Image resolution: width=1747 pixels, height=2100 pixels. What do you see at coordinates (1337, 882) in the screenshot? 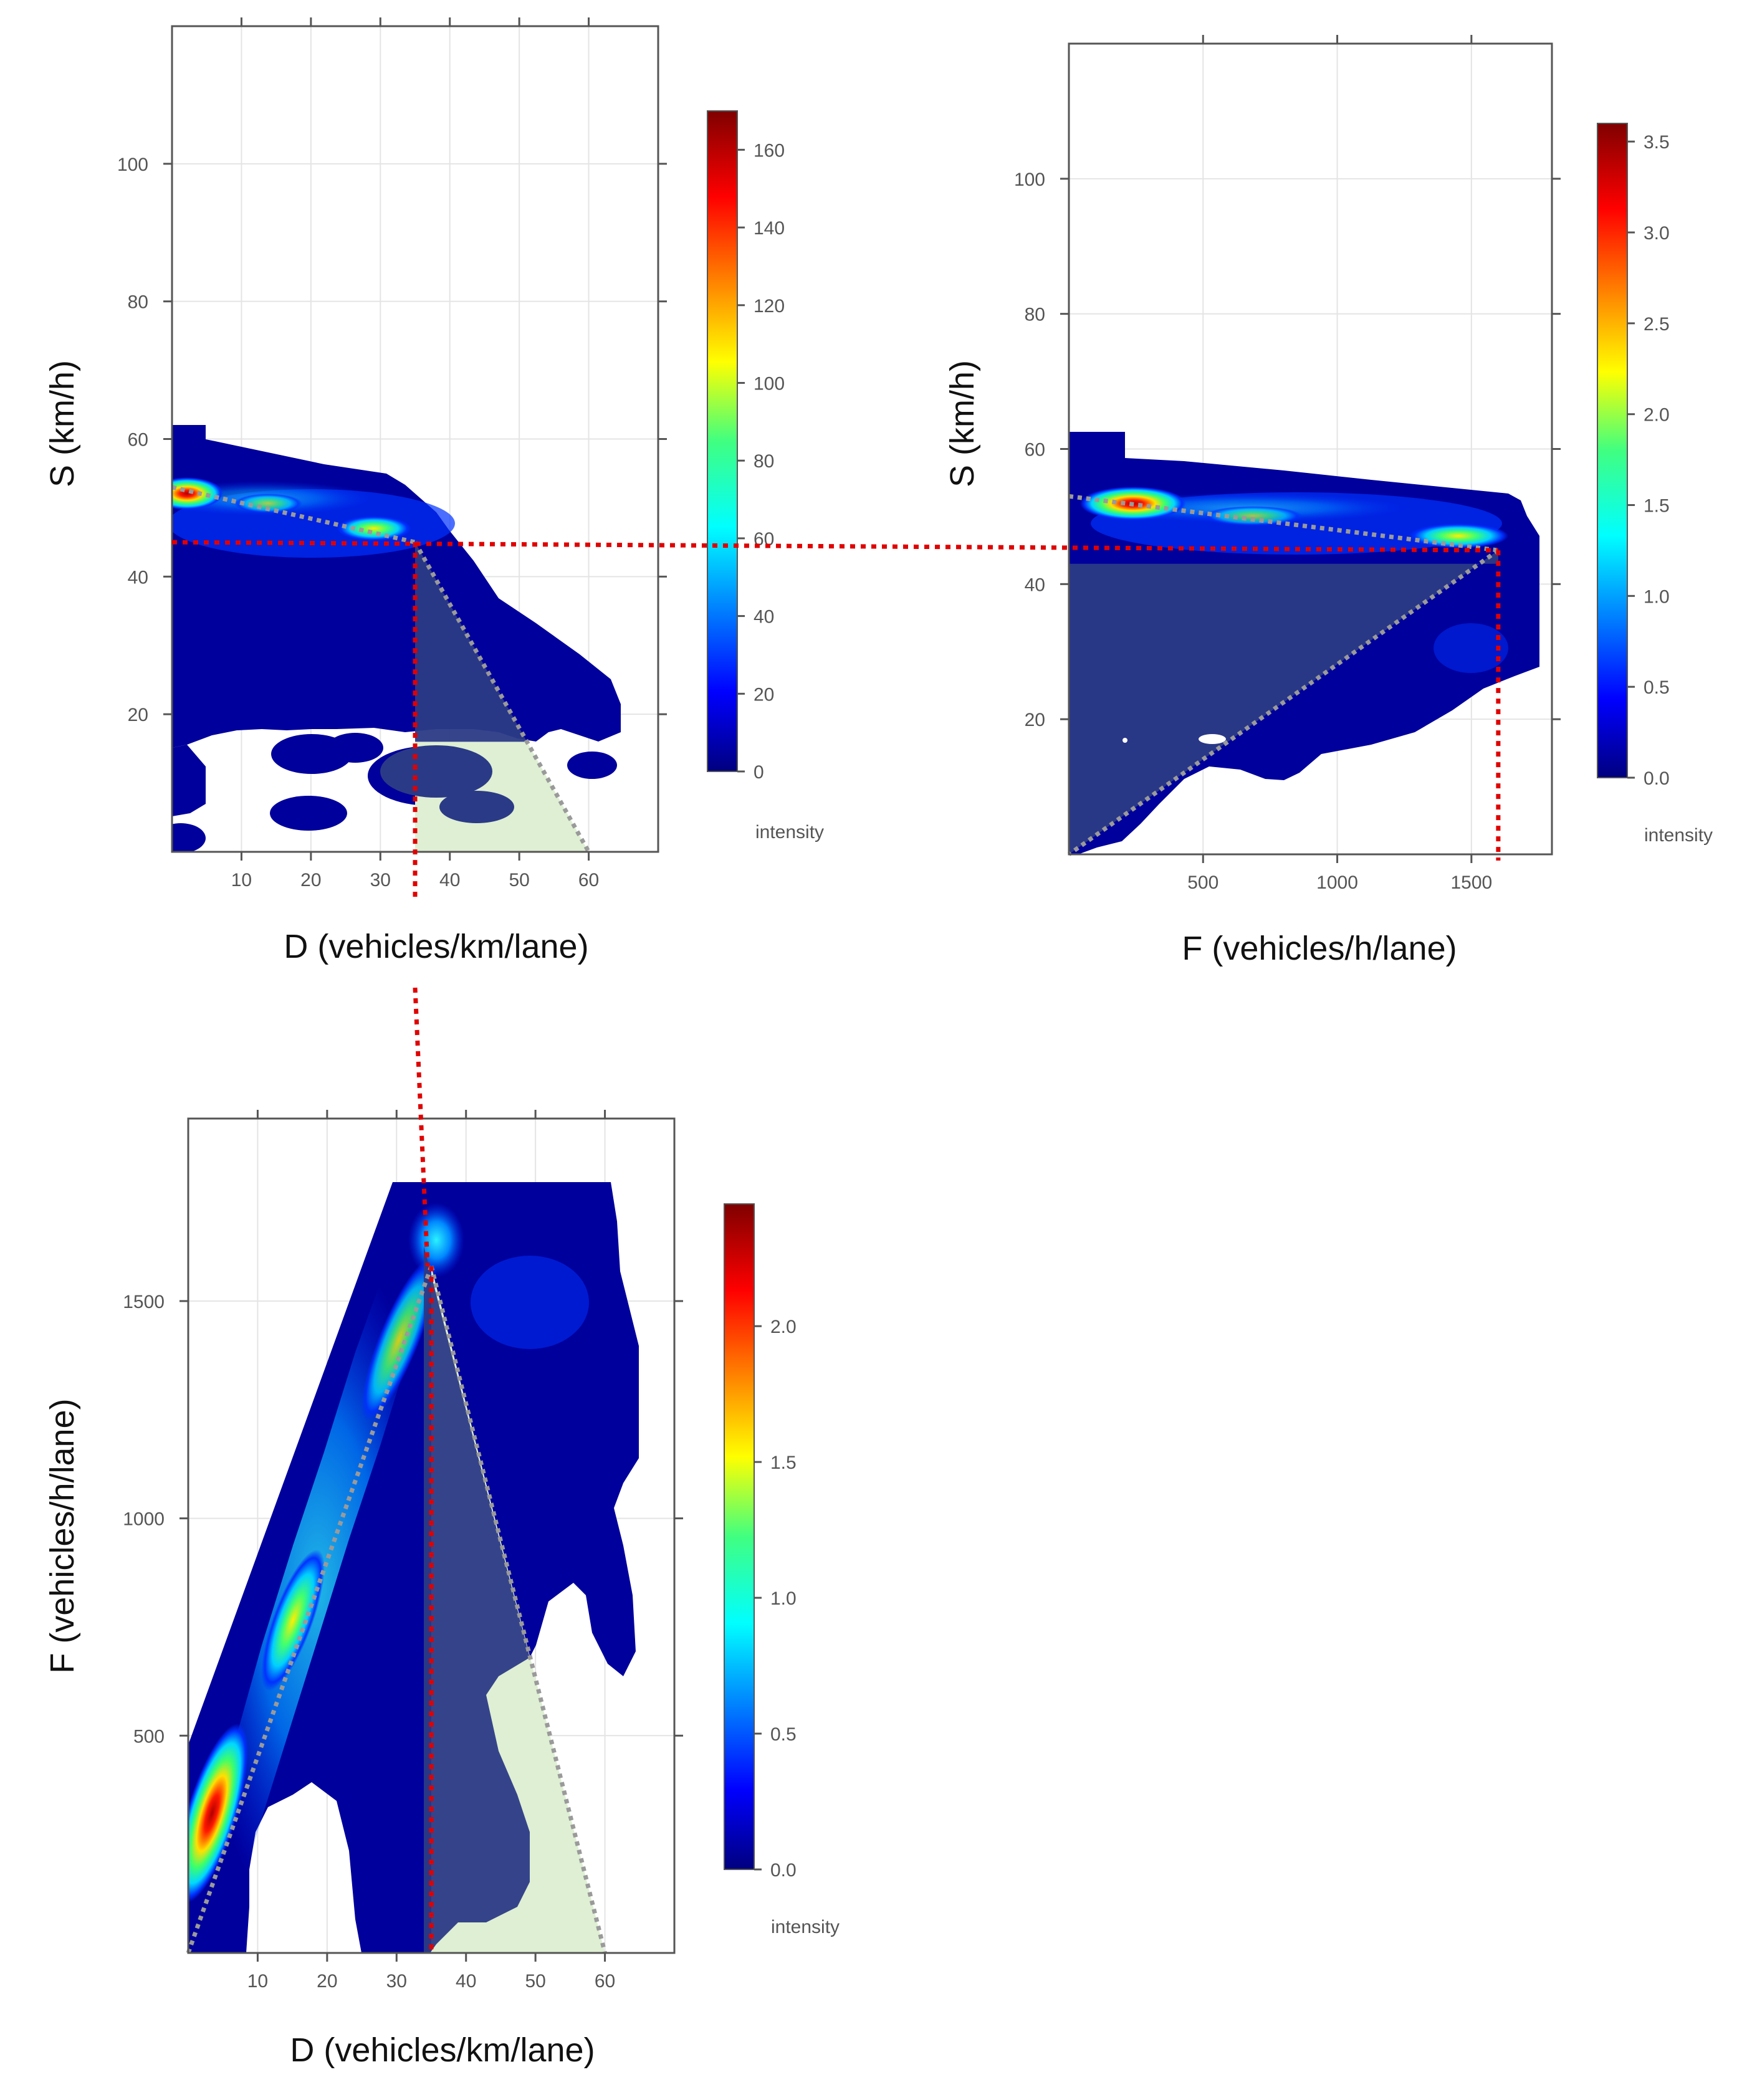
I see `x-tick-label: 1000` at bounding box center [1337, 882].